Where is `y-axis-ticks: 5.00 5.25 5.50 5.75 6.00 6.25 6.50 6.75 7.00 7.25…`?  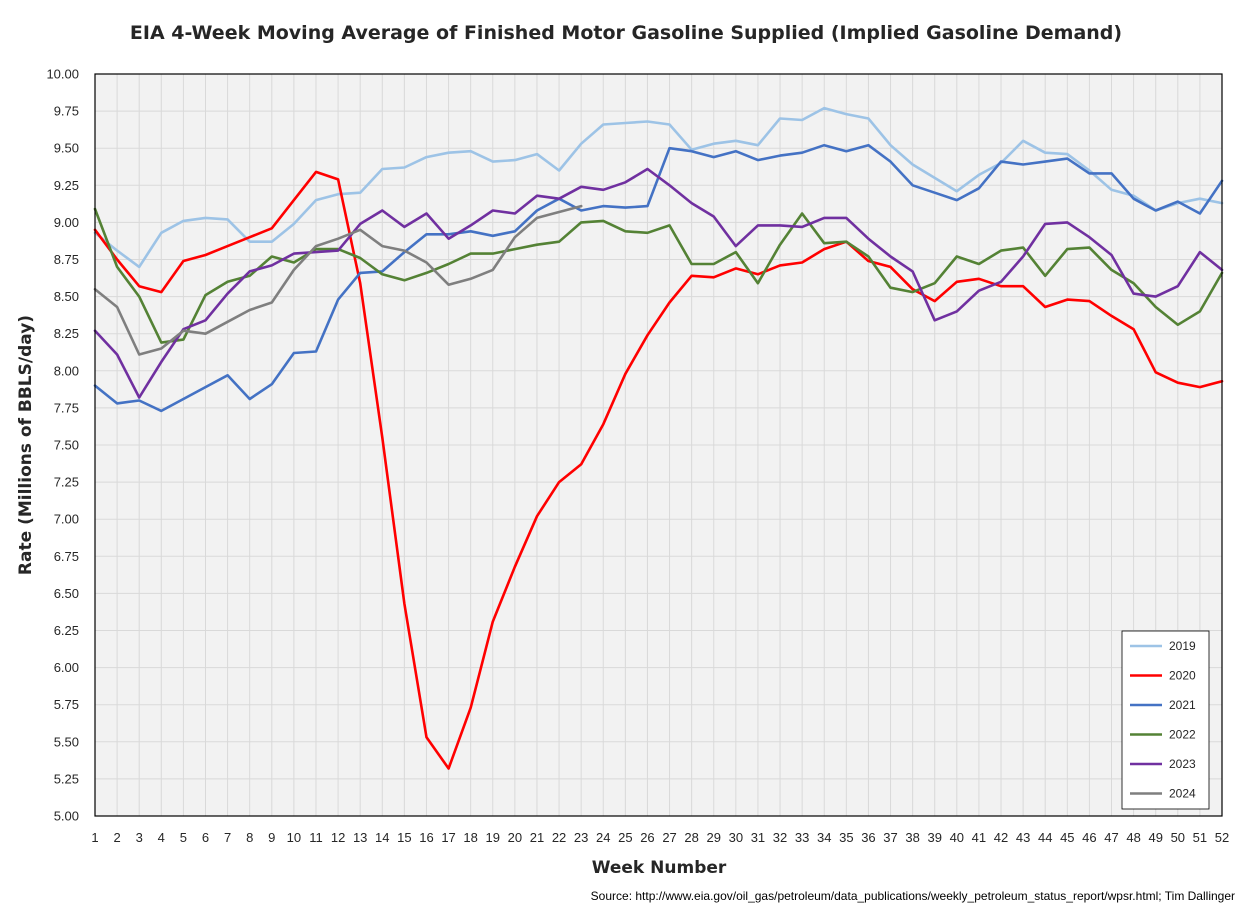
y-axis-ticks: 5.00 5.25 5.50 5.75 6.00 6.25 6.50 6.75 7.00 7.25… is located at coordinates (62, 445).